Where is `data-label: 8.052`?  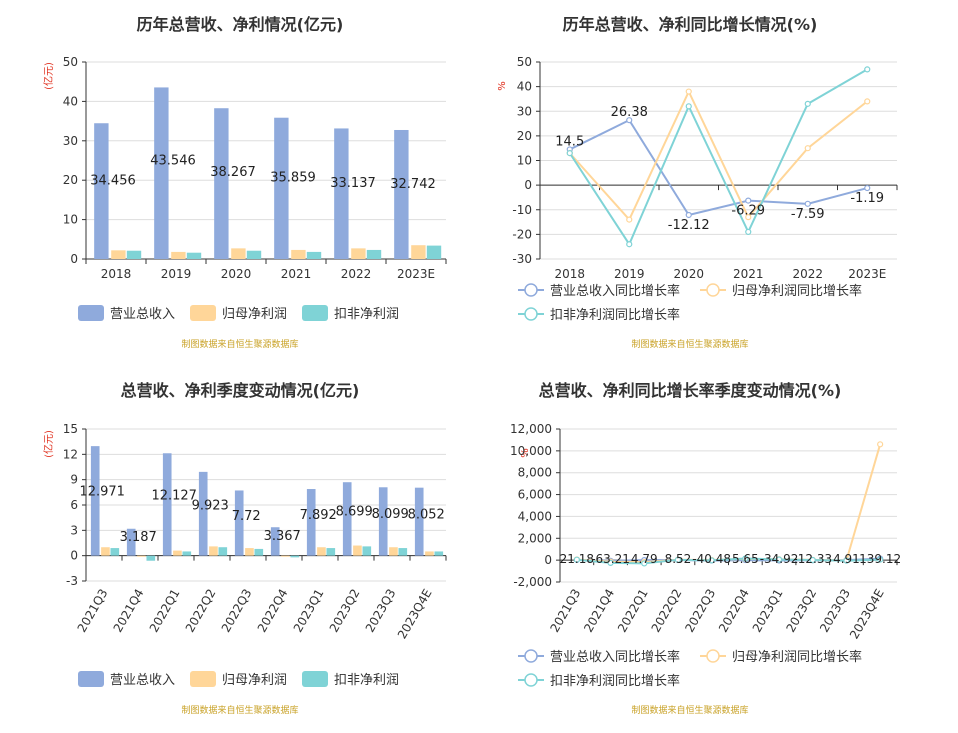
data-label: 8.052 is located at coordinates (426, 514).